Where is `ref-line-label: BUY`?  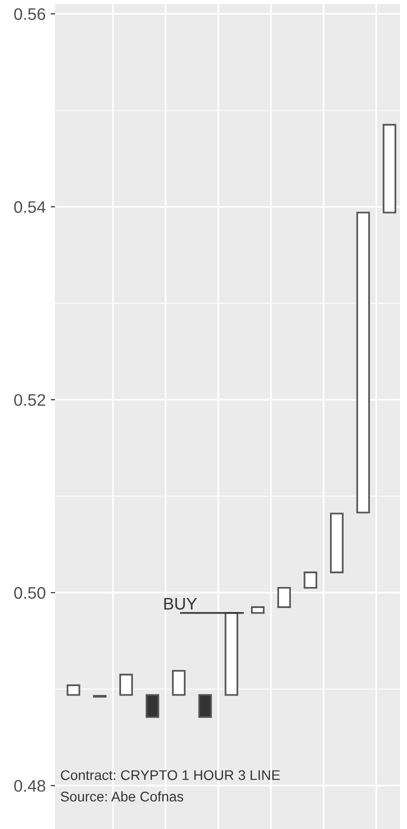 ref-line-label: BUY is located at coordinates (180, 604).